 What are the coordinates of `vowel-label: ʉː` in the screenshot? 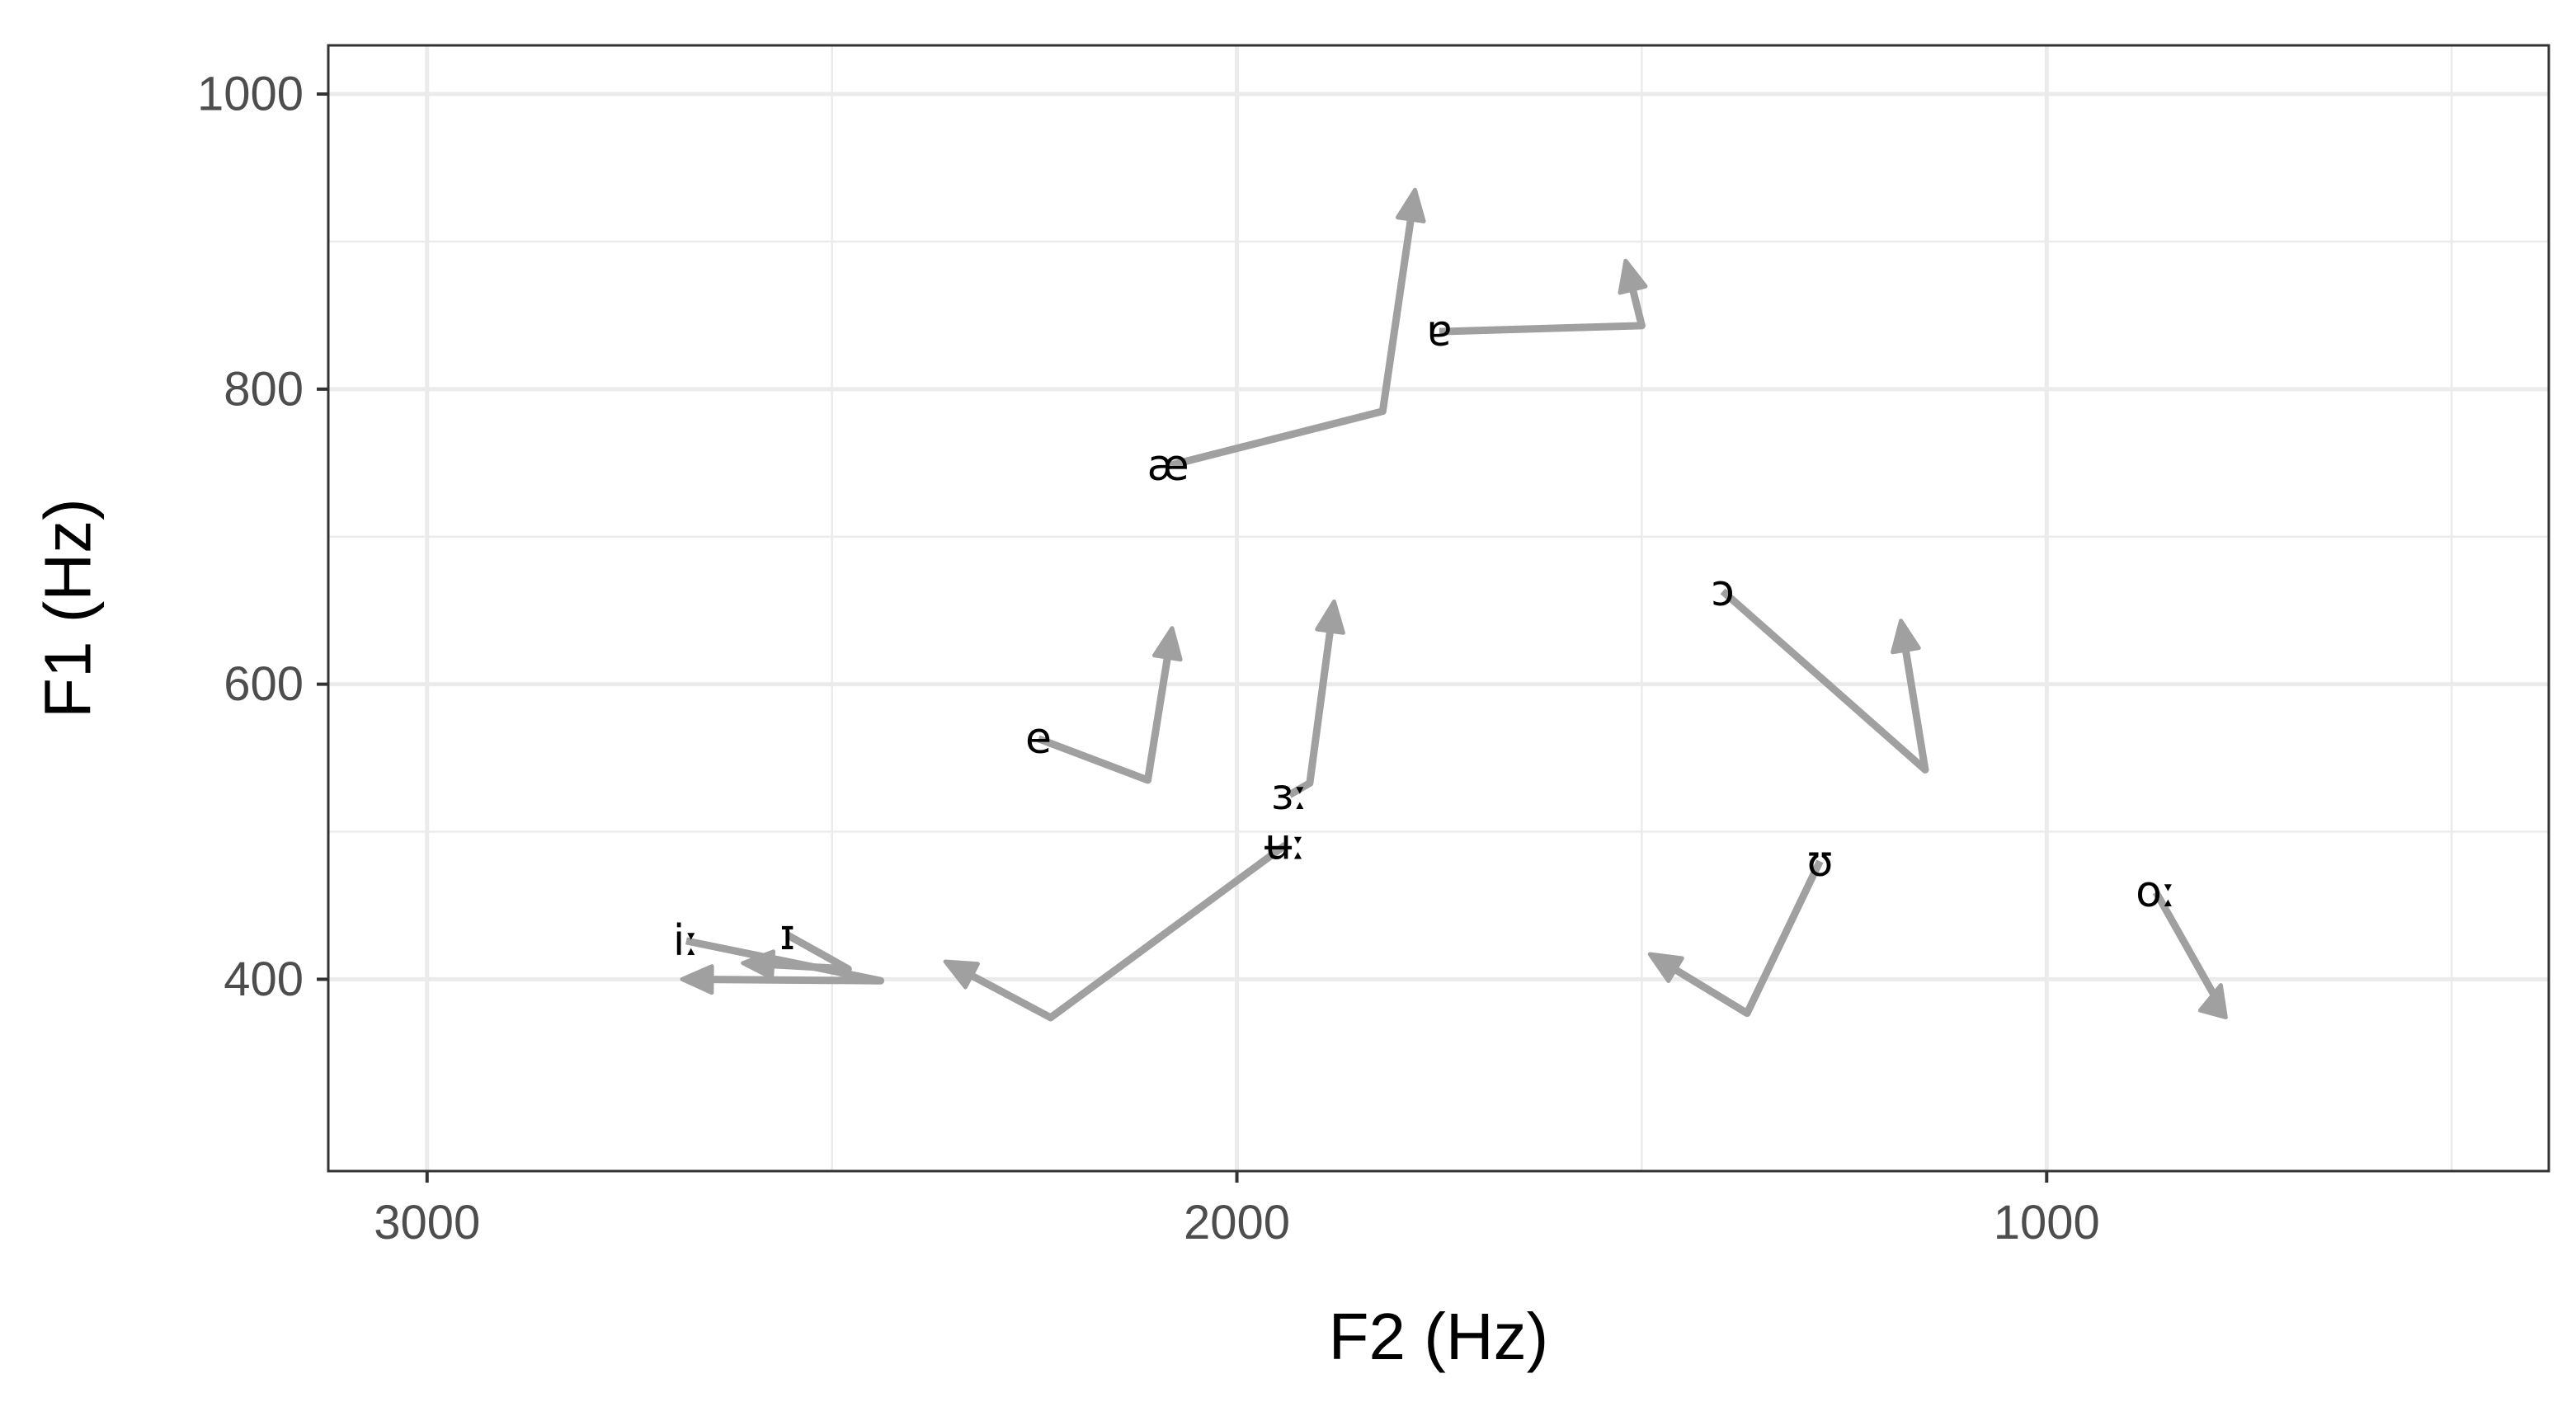 It's located at (1285, 845).